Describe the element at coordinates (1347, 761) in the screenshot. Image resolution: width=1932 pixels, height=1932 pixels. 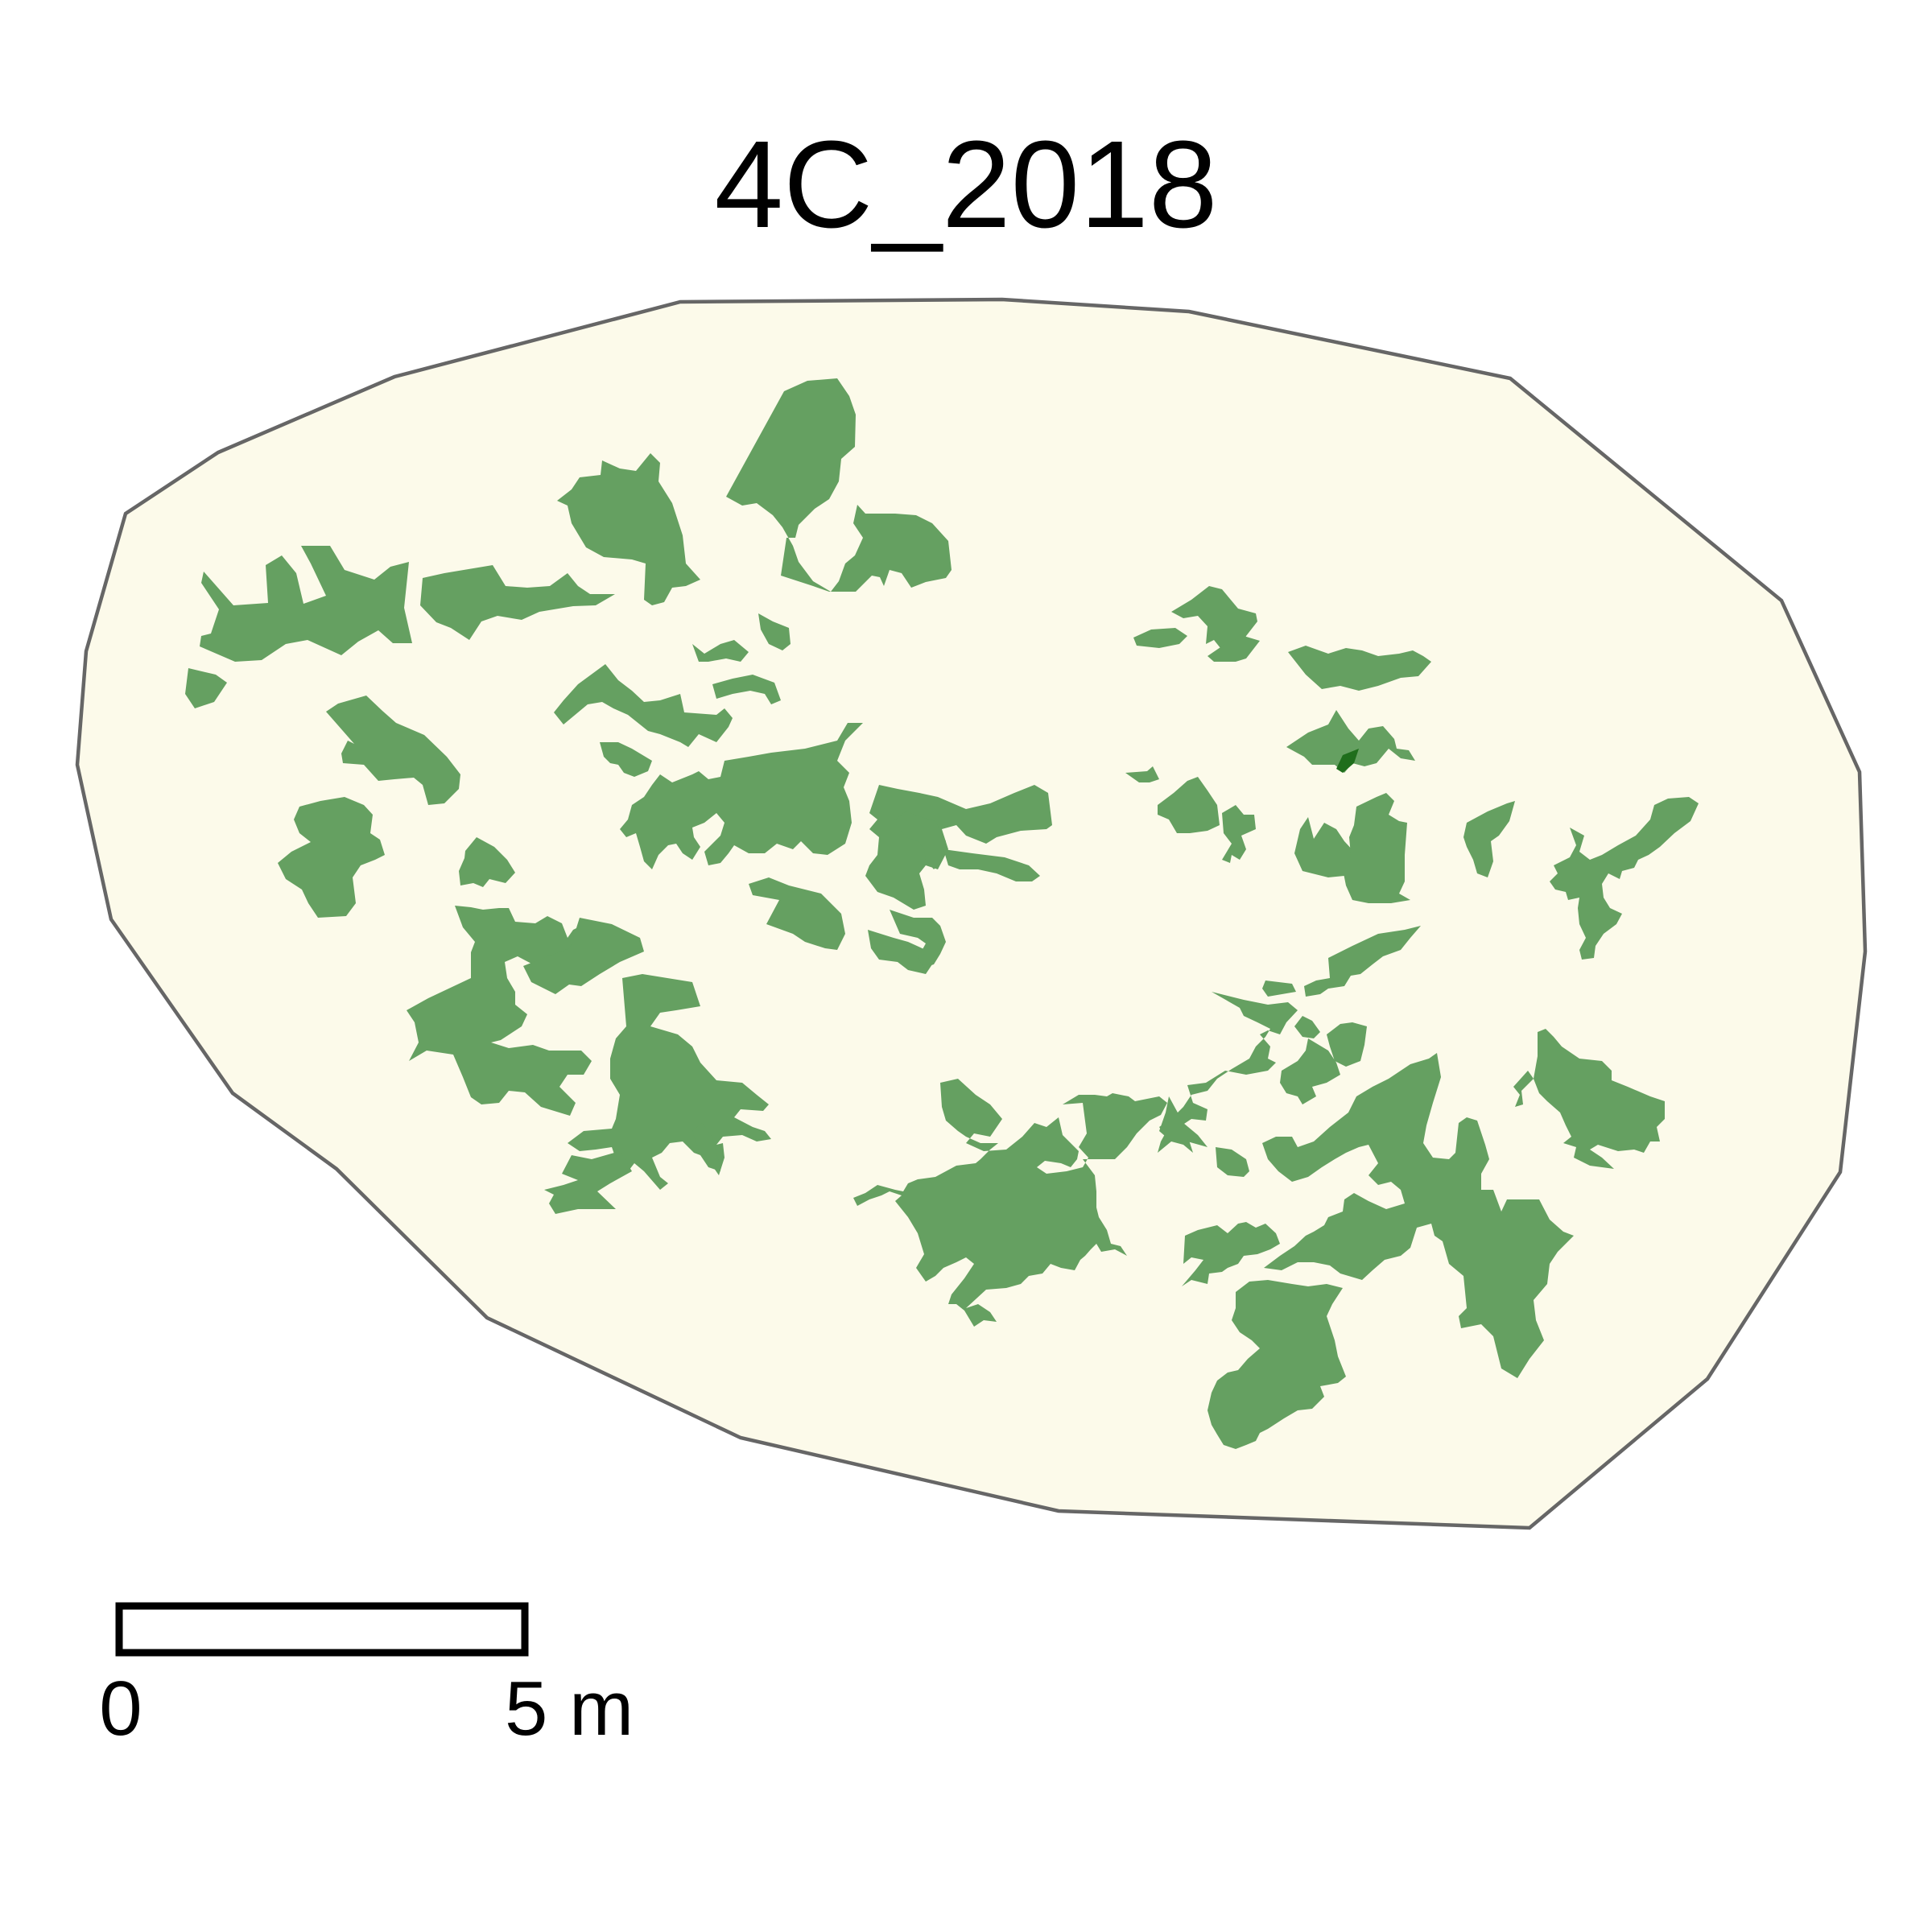
I see `canopy-overlap-patch` at that location.